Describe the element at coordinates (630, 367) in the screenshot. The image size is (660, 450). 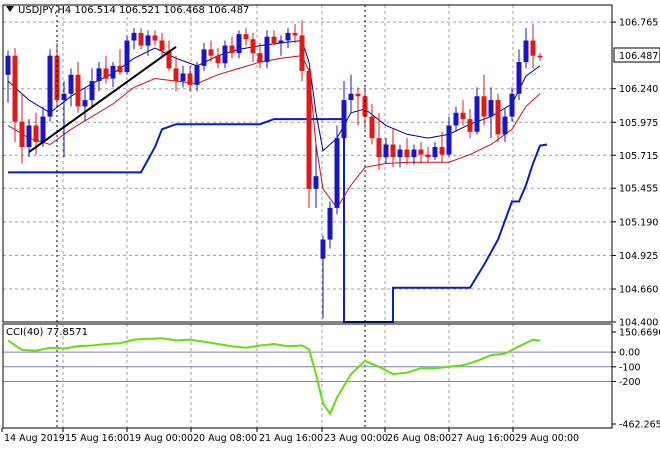
I see `cci-tick-label: -100` at that location.